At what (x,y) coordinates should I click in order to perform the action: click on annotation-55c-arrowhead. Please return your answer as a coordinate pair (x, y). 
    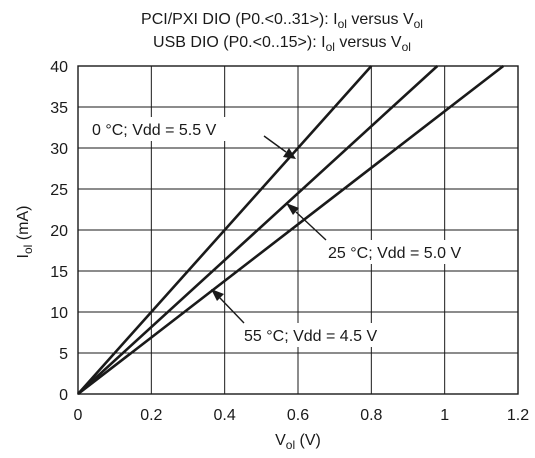
    Looking at the image, I should click on (217, 295).